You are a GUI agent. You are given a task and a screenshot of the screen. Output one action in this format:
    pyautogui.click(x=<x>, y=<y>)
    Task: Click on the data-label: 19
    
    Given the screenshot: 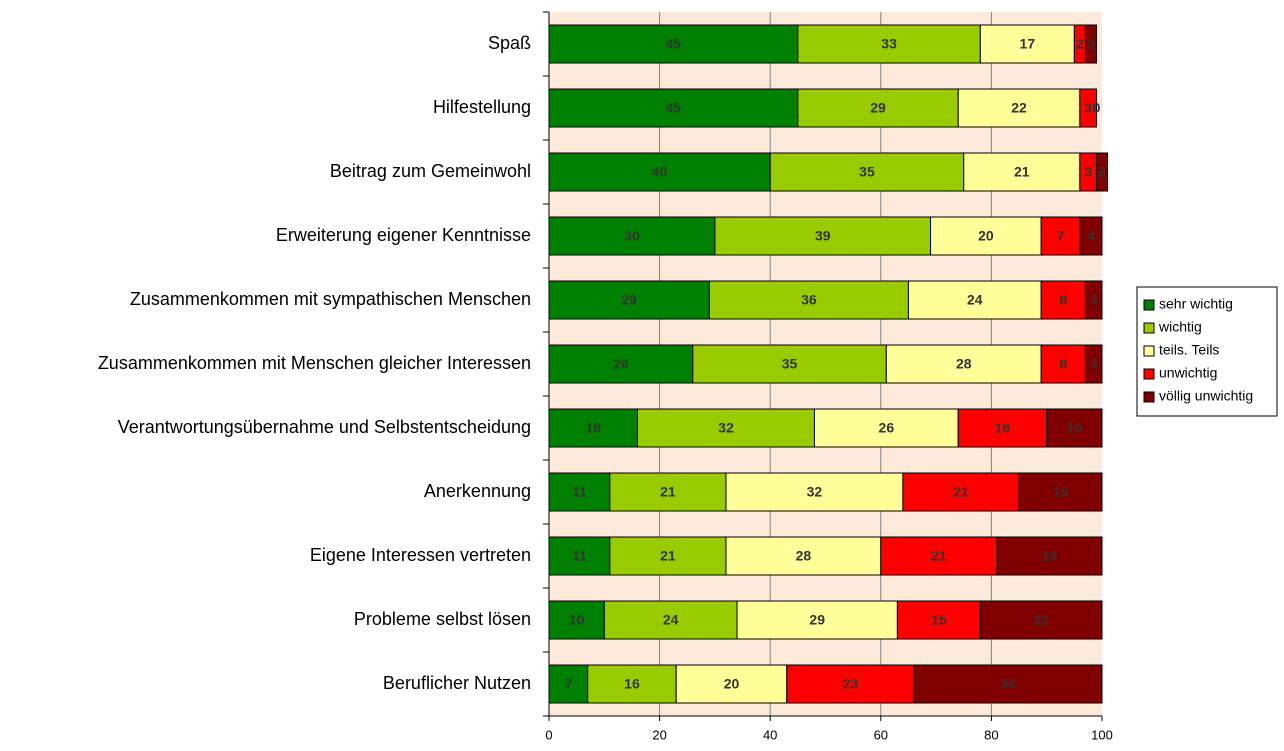 What is the action you would take?
    pyautogui.click(x=1050, y=556)
    